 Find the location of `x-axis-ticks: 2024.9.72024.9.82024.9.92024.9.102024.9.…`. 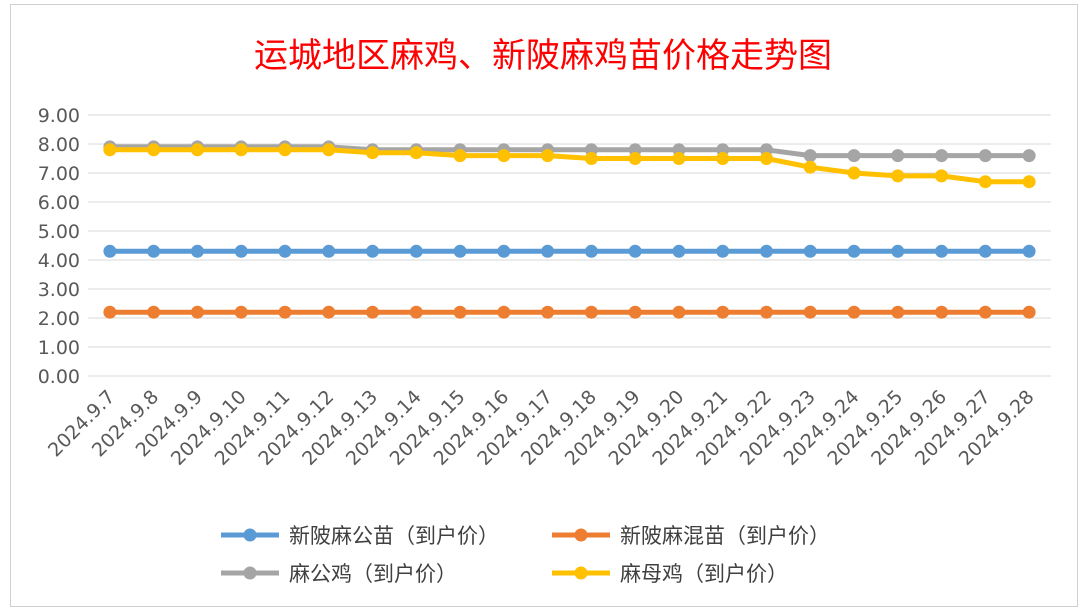

x-axis-ticks: 2024.9.72024.9.82024.9.92024.9.102024.9.… is located at coordinates (541, 428).